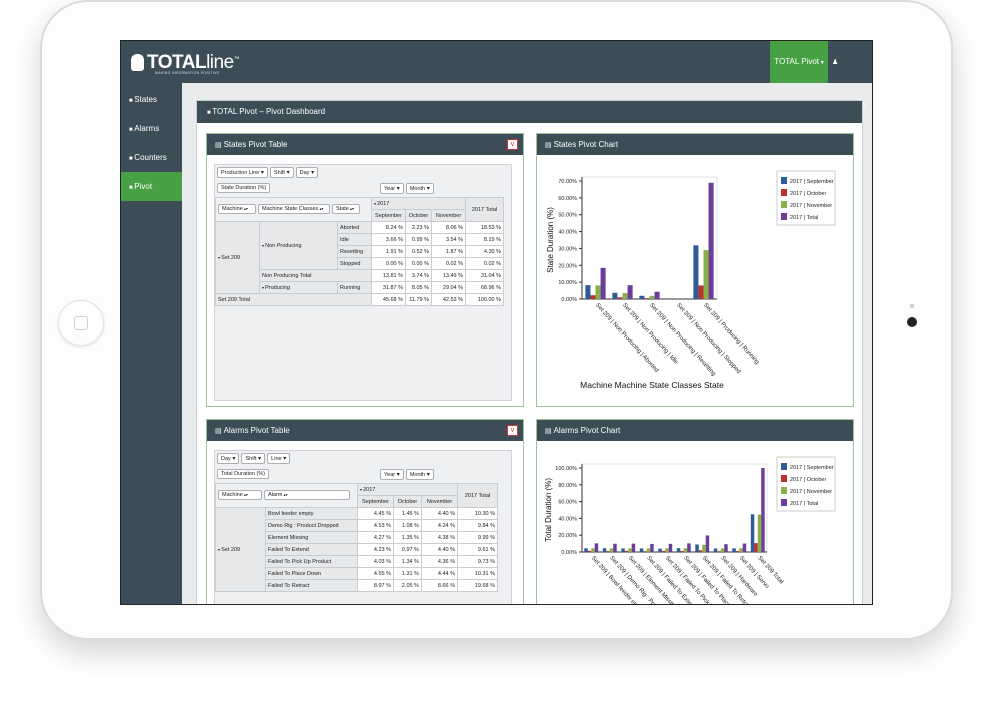 This screenshot has height=714, width=1000. I want to click on row-attr-pill: State, so click(346, 208).